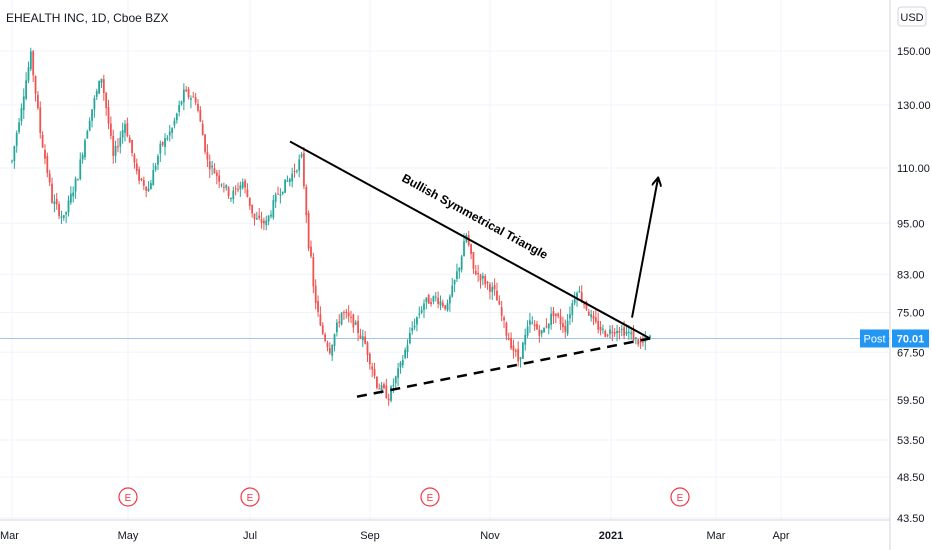  What do you see at coordinates (470, 240) in the screenshot?
I see `descending-trendline` at bounding box center [470, 240].